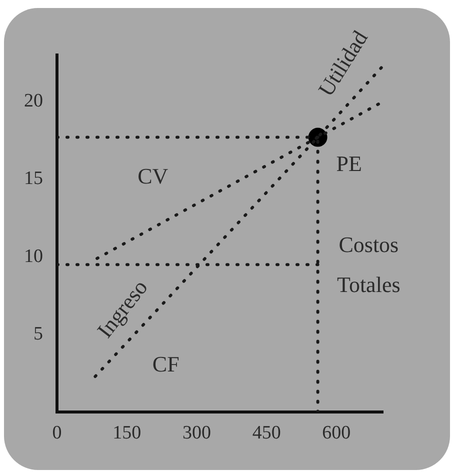 The height and width of the screenshot is (475, 453). What do you see at coordinates (33, 179) in the screenshot?
I see `y-tick-label: 15` at bounding box center [33, 179].